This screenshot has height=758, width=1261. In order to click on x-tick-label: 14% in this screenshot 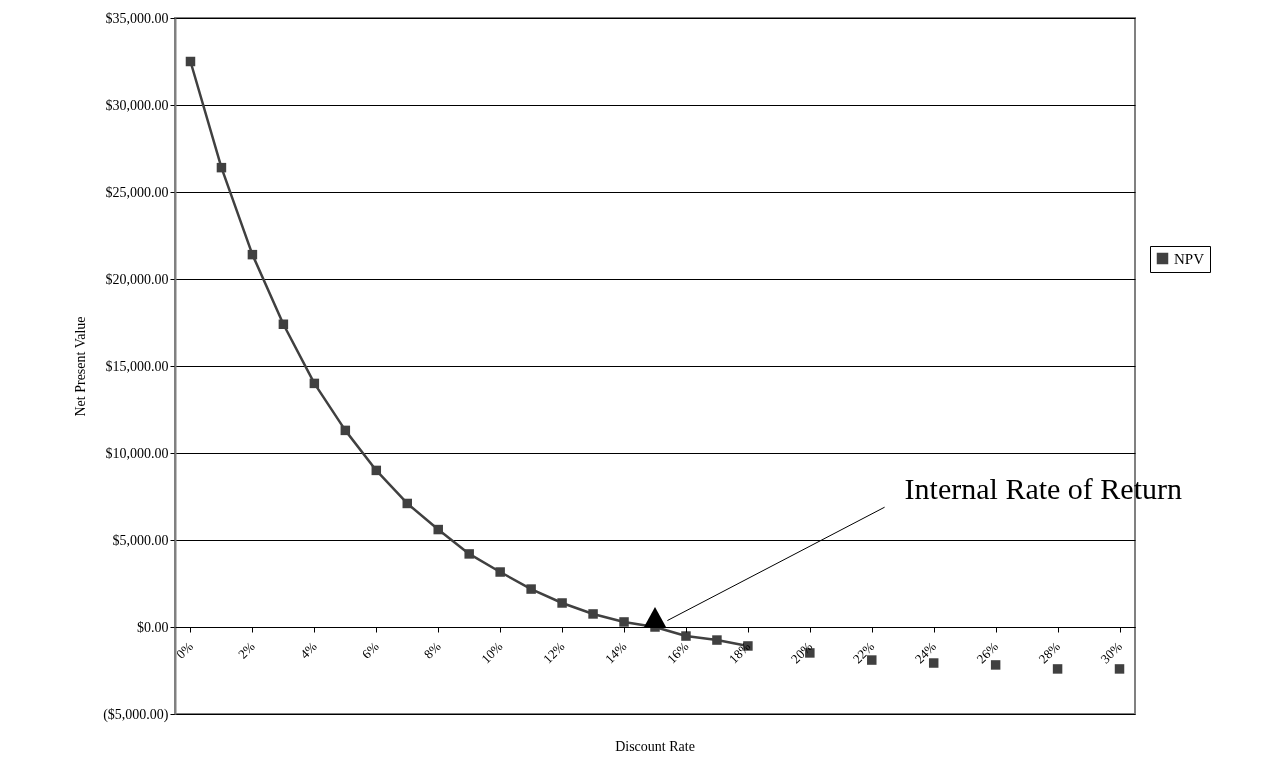, I will do `click(616, 652)`.